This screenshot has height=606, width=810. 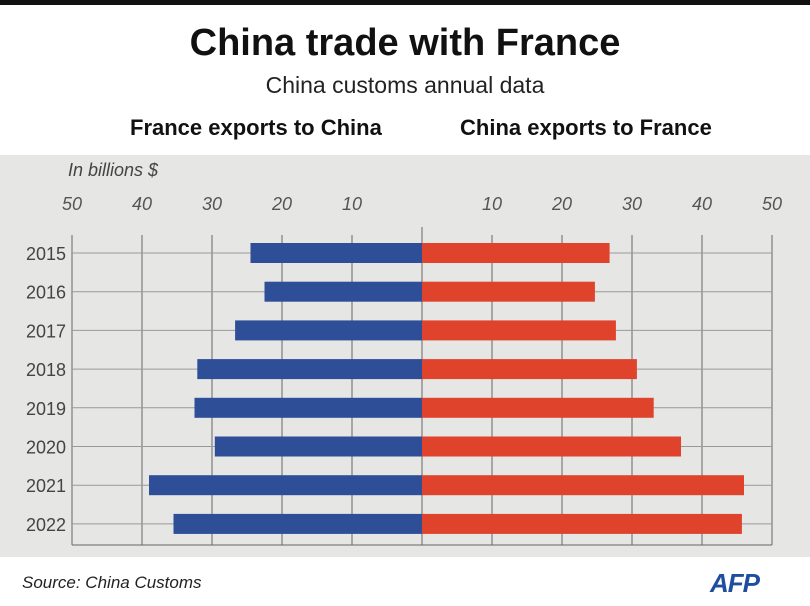 What do you see at coordinates (46, 486) in the screenshot?
I see `year-label: 2021` at bounding box center [46, 486].